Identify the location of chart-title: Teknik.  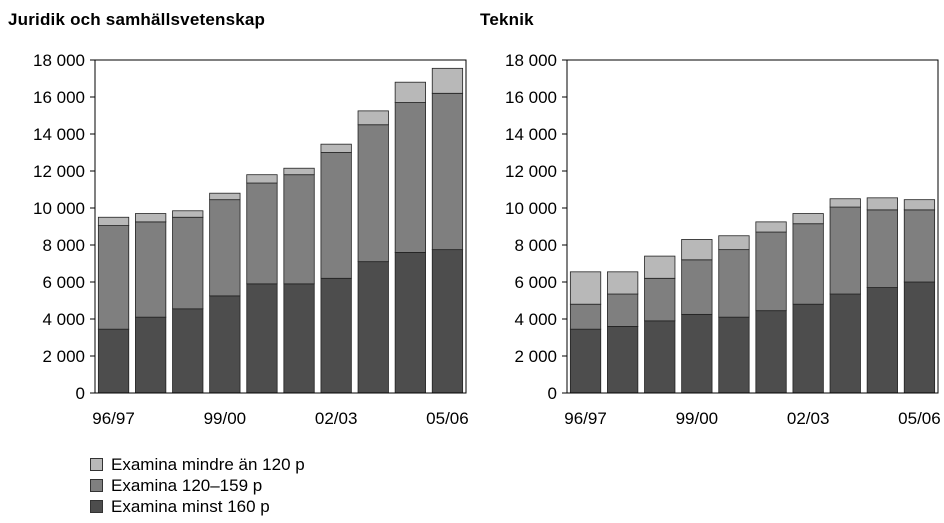
(507, 19).